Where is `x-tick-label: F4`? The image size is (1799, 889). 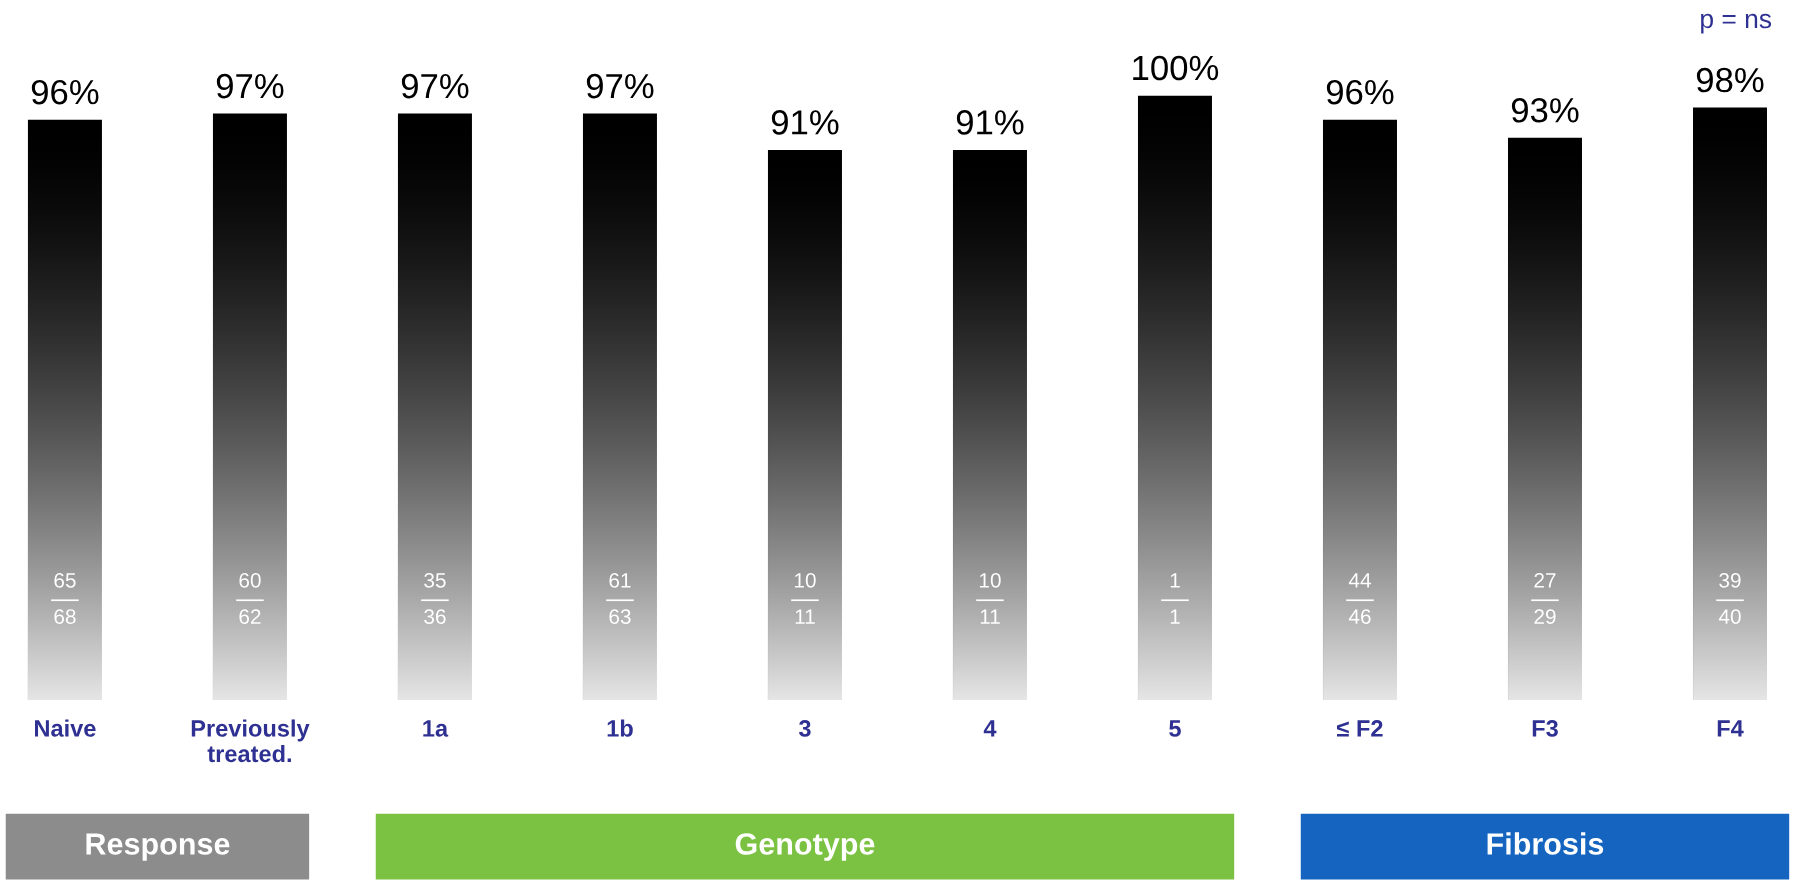
x-tick-label: F4 is located at coordinates (1730, 728).